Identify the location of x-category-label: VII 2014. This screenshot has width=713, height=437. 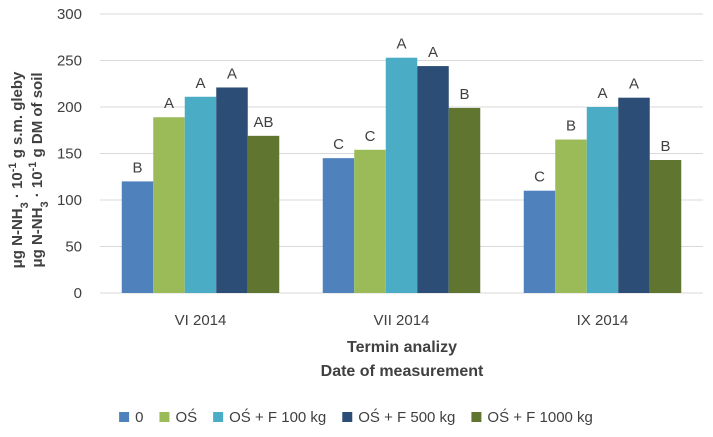
(402, 320).